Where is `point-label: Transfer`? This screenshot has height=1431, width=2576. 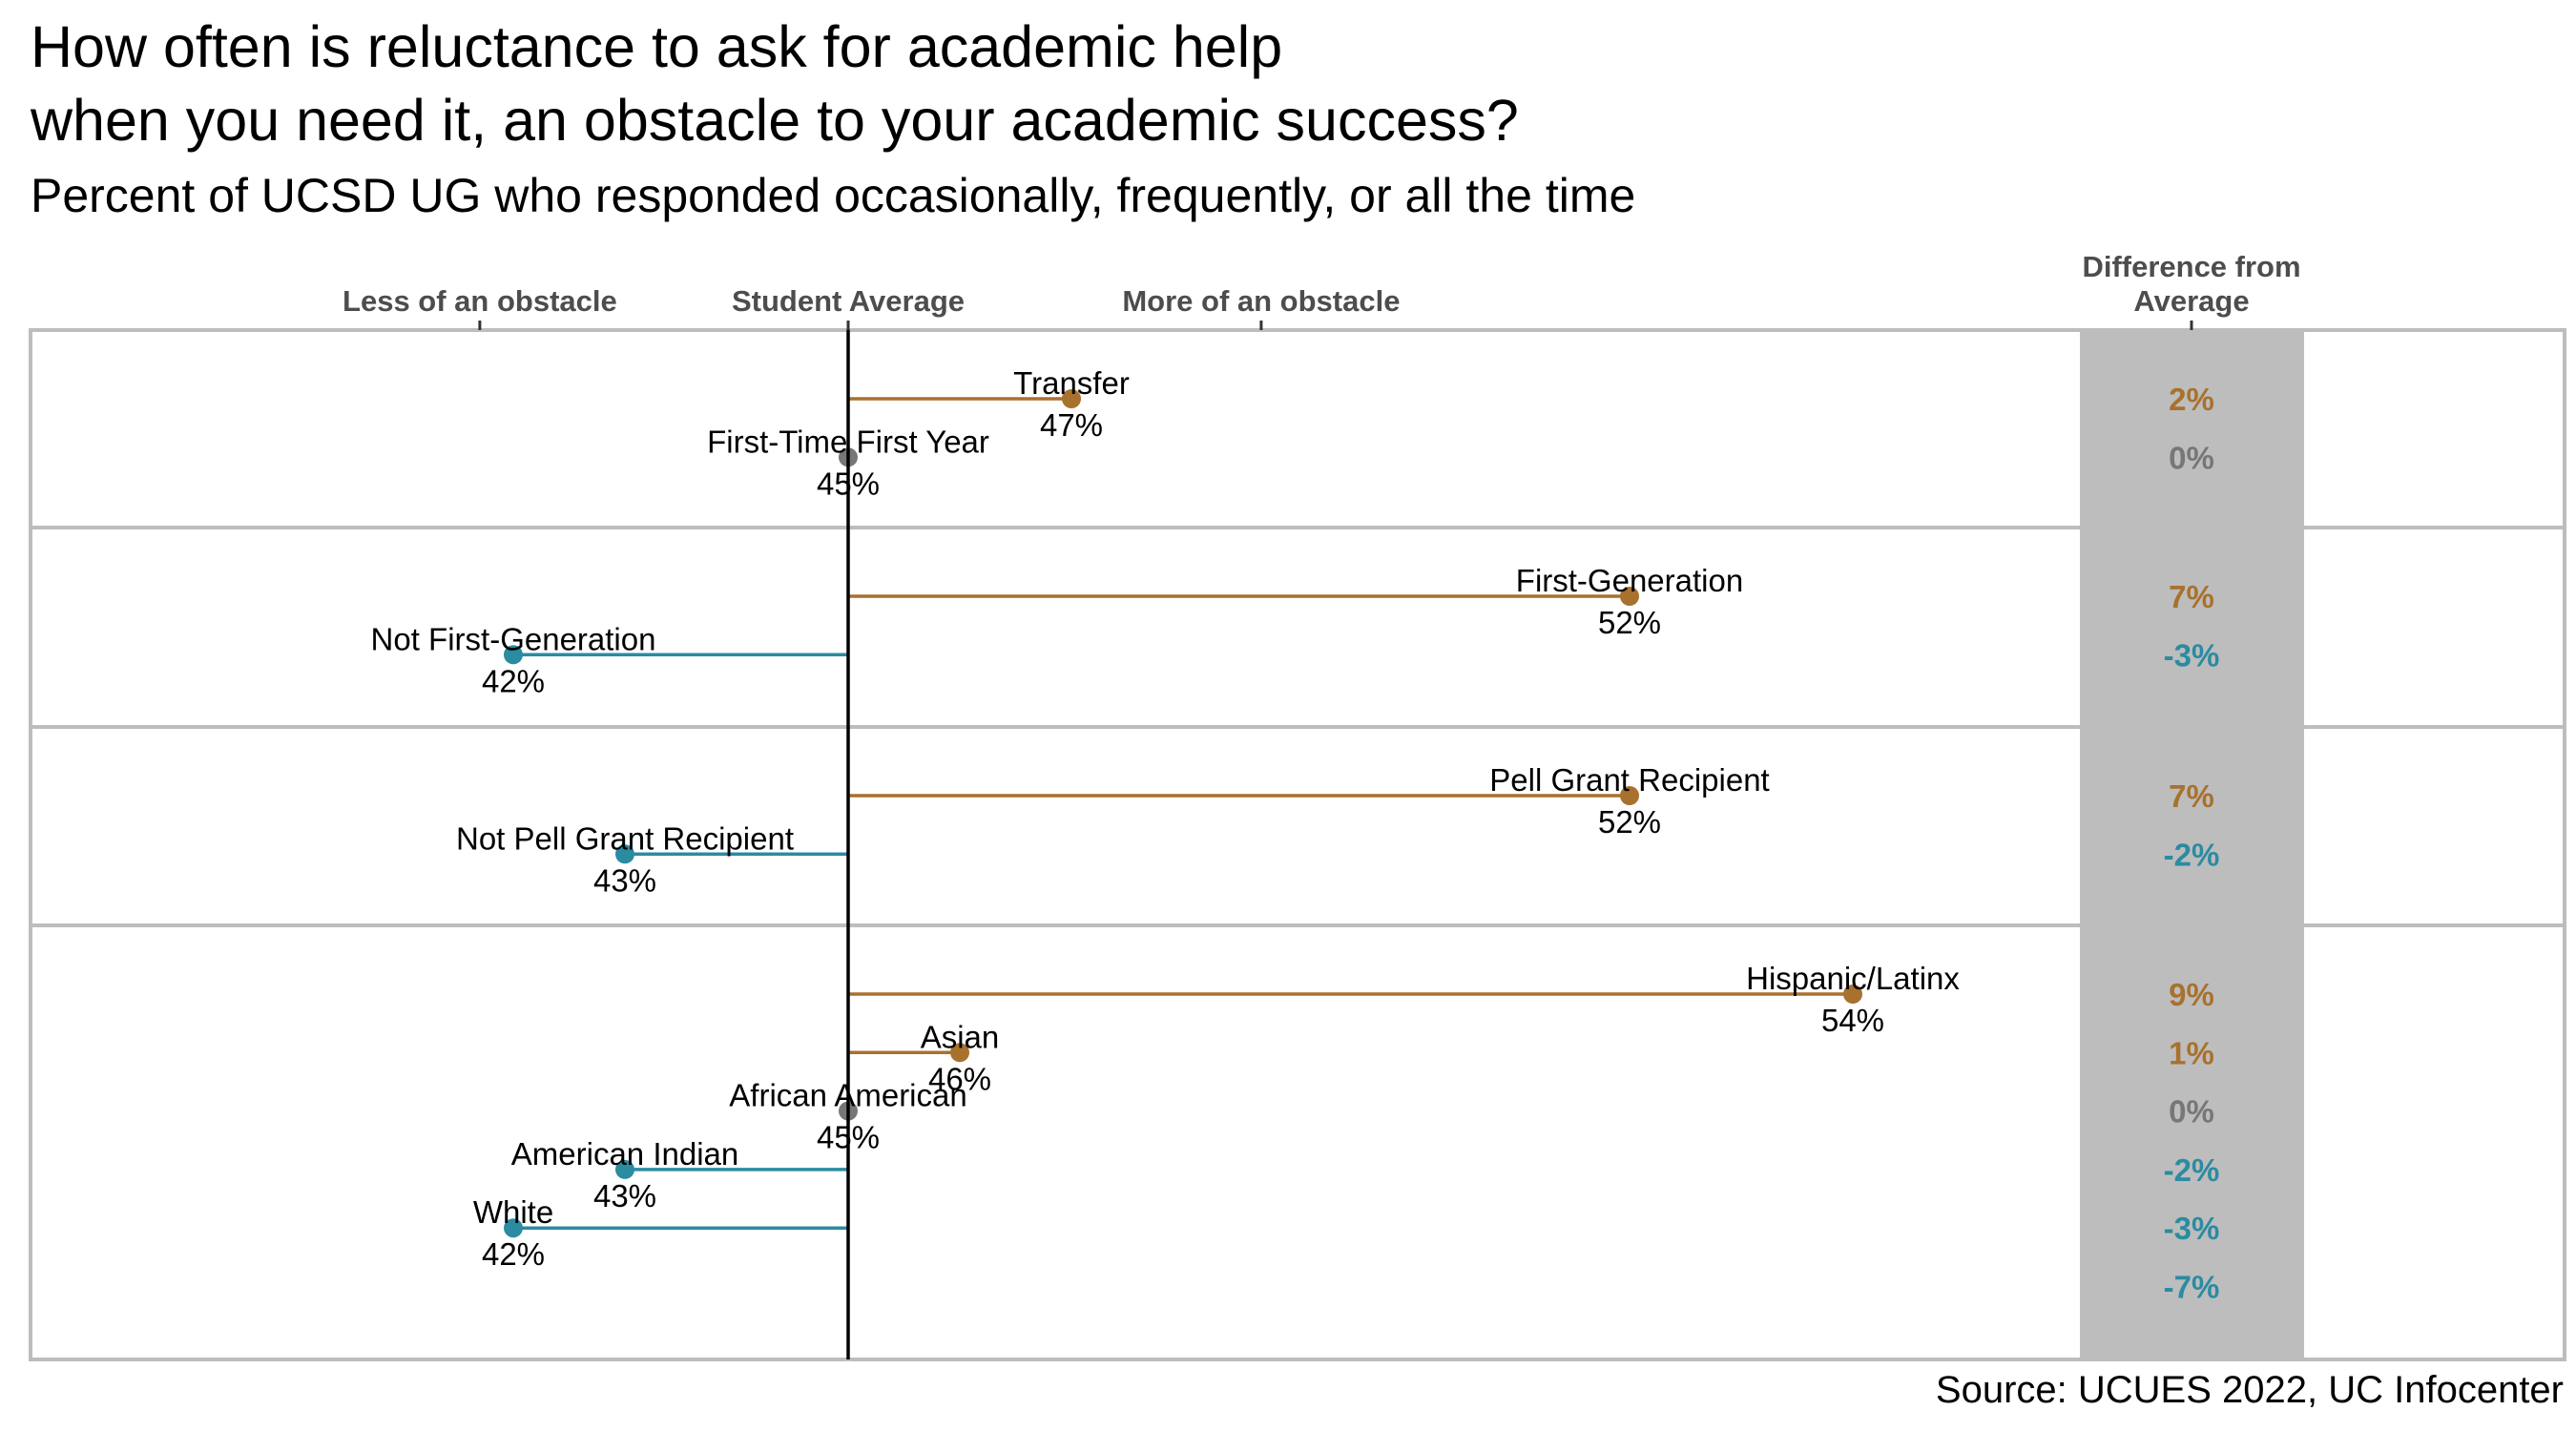 point-label: Transfer is located at coordinates (1071, 383).